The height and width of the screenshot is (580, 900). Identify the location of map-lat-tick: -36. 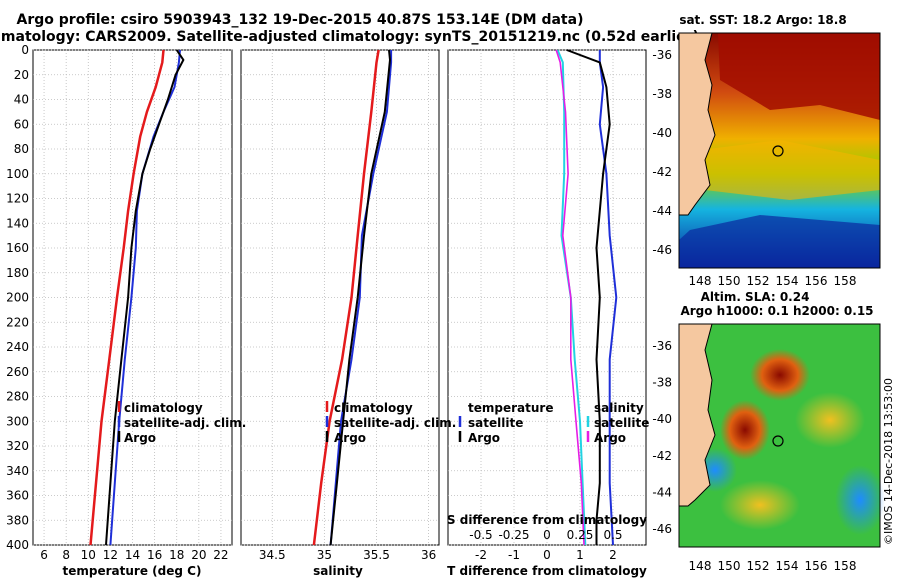
(662, 55).